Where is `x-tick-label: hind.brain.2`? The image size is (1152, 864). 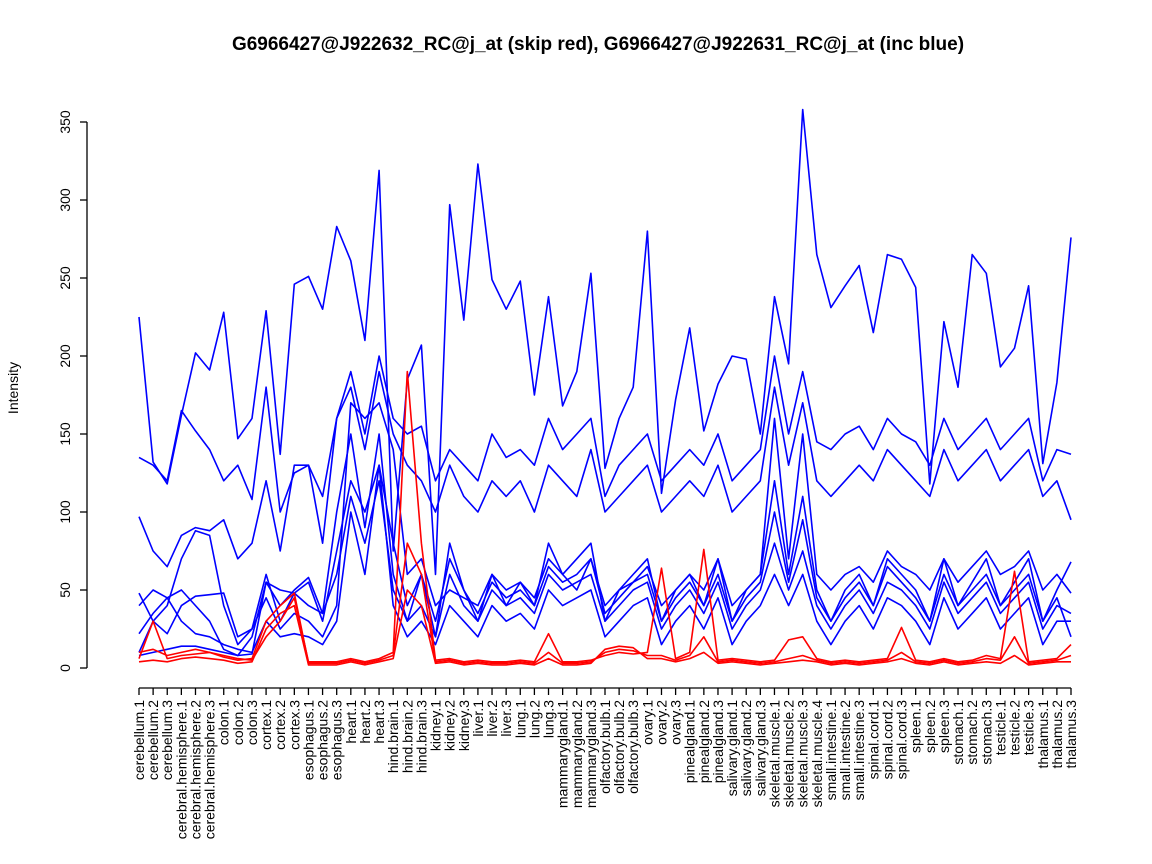 x-tick-label: hind.brain.2 is located at coordinates (407, 736).